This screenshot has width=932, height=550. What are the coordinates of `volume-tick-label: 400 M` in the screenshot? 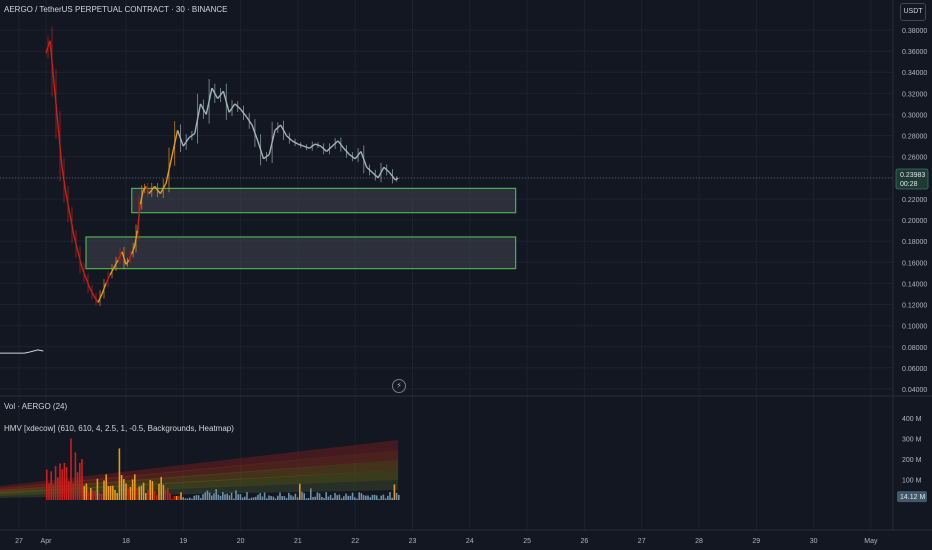 It's located at (912, 419).